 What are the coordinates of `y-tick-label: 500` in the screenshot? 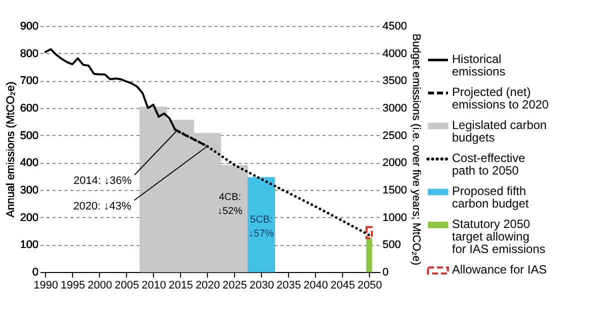 It's located at (29, 136).